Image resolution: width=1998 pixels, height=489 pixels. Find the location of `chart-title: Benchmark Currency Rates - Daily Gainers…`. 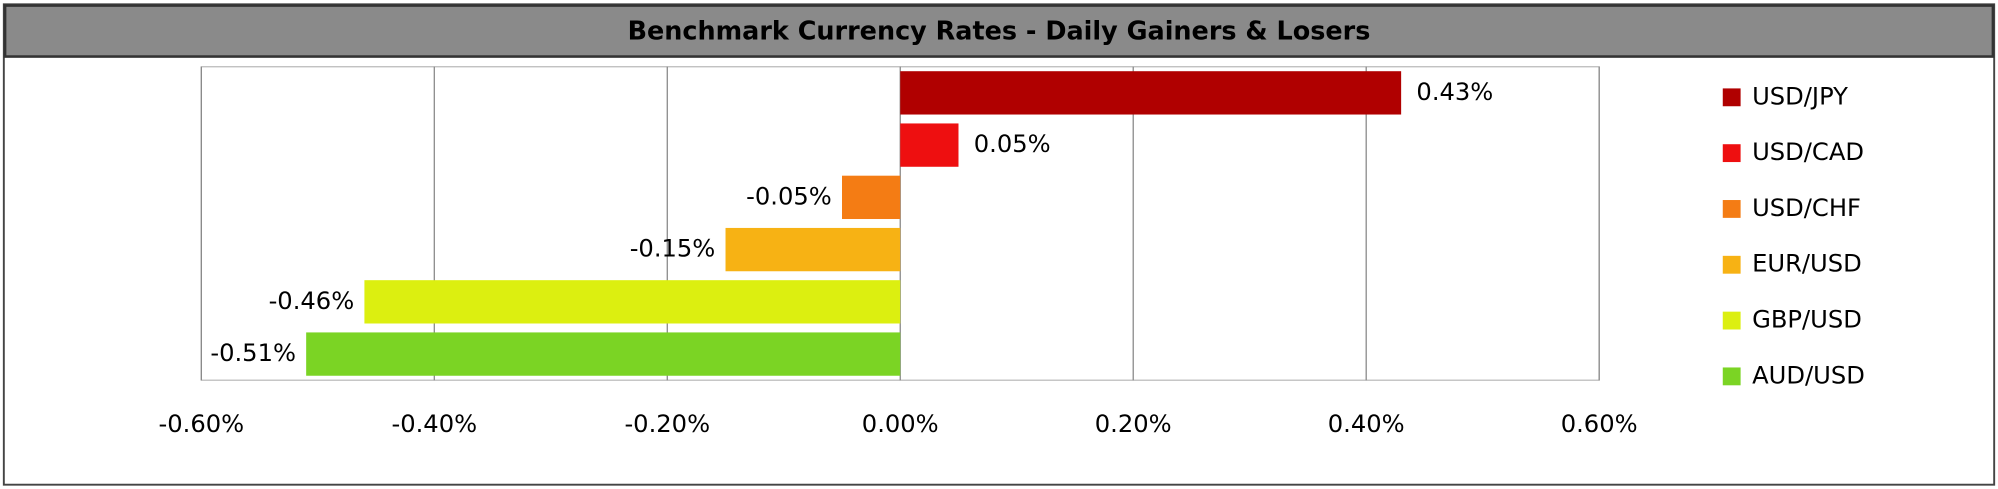

chart-title: Benchmark Currency Rates - Daily Gainers… is located at coordinates (999, 31).